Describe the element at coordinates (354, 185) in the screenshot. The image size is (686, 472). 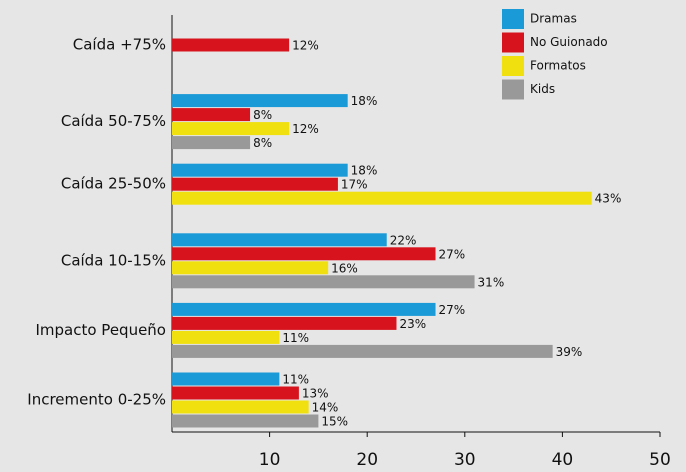
I see `value-label: 17%` at that location.